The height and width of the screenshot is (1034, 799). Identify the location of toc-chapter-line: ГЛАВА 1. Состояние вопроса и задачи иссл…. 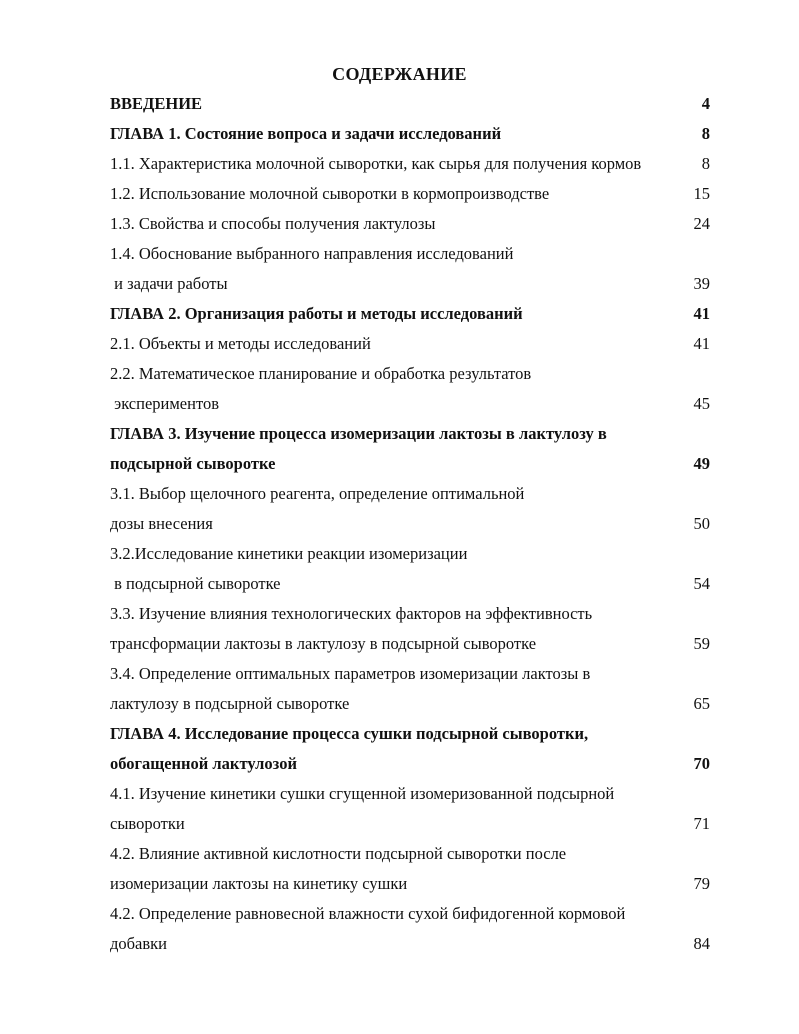
(410, 134).